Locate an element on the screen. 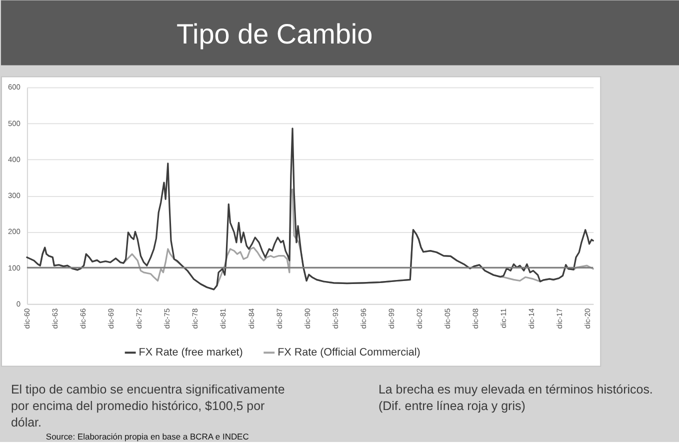 This screenshot has width=679, height=443. source-note: Source: Elaboración propia en base a BCRA e INDEC is located at coordinates (147, 437).